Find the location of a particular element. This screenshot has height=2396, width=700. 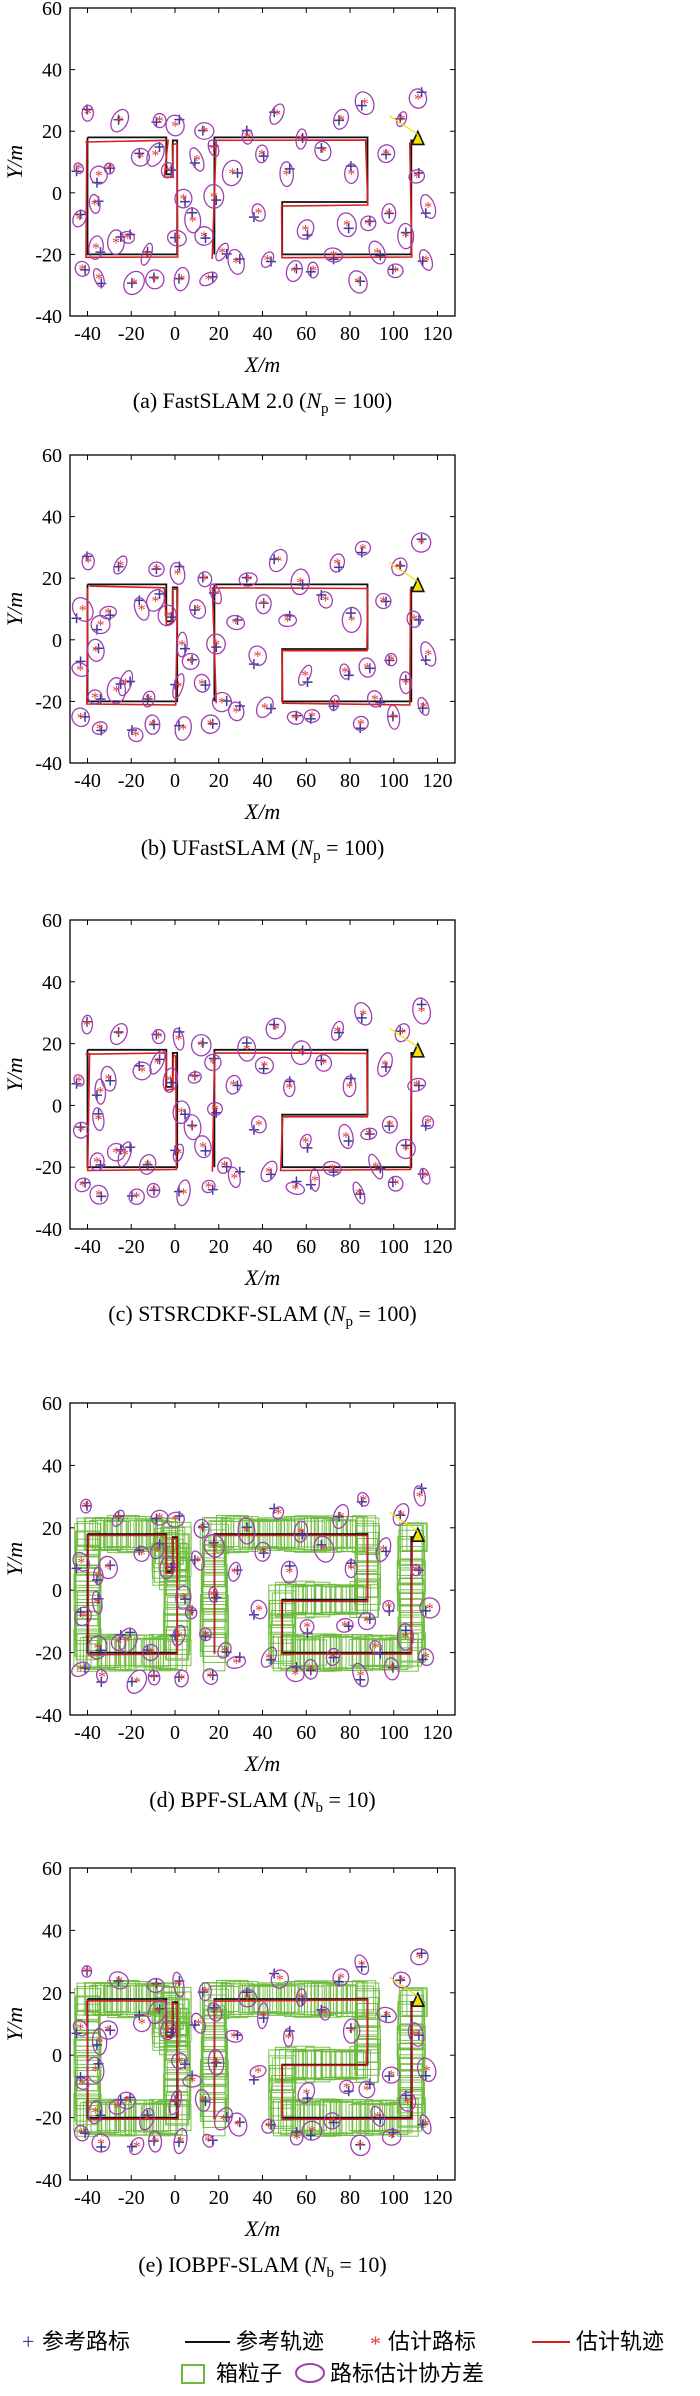

estimated-path is located at coordinates (316, 646).